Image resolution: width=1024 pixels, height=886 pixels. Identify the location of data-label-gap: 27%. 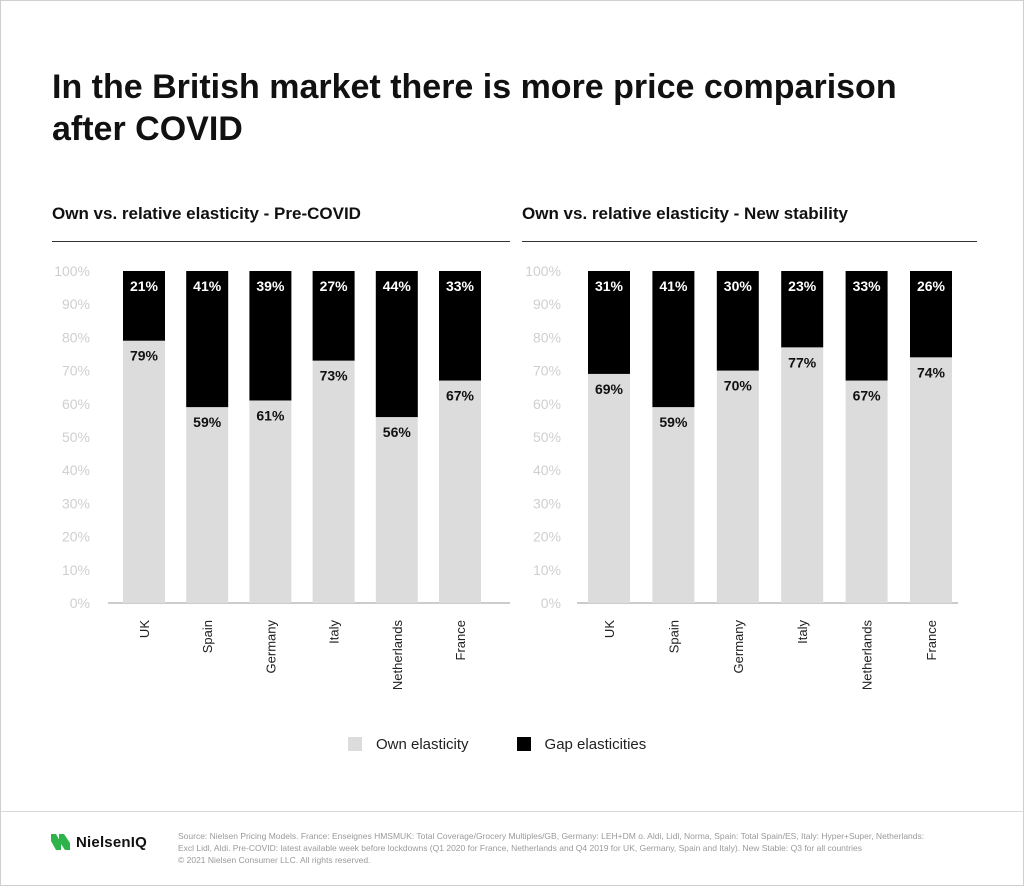
(334, 286).